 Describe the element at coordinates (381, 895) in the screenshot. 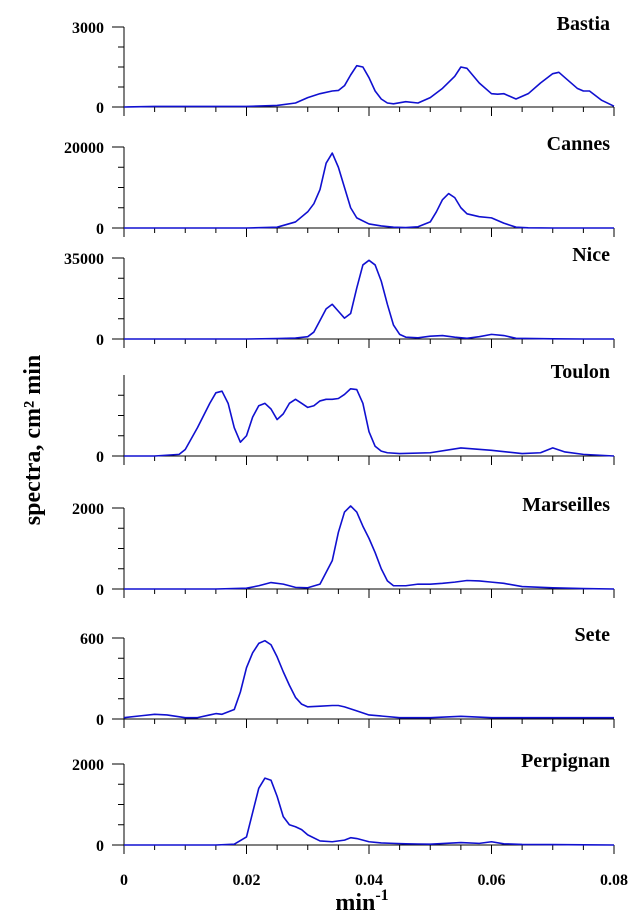

I see `x-axis-title-superscript: -1` at that location.